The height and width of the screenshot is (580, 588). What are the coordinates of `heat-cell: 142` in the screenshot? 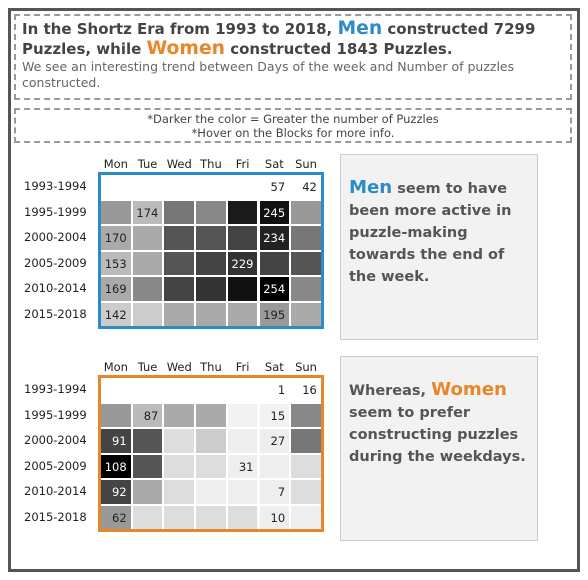 It's located at (116, 314).